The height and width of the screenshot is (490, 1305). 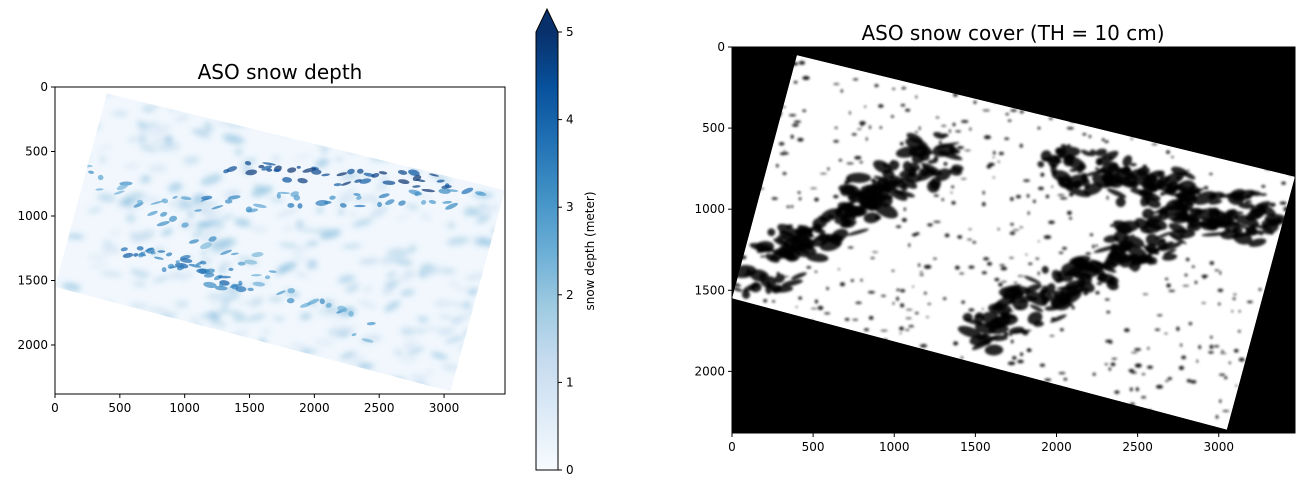 I want to click on x-axis: 0 500 1000 1500 2000 2500 3000, so click(x=981, y=443).